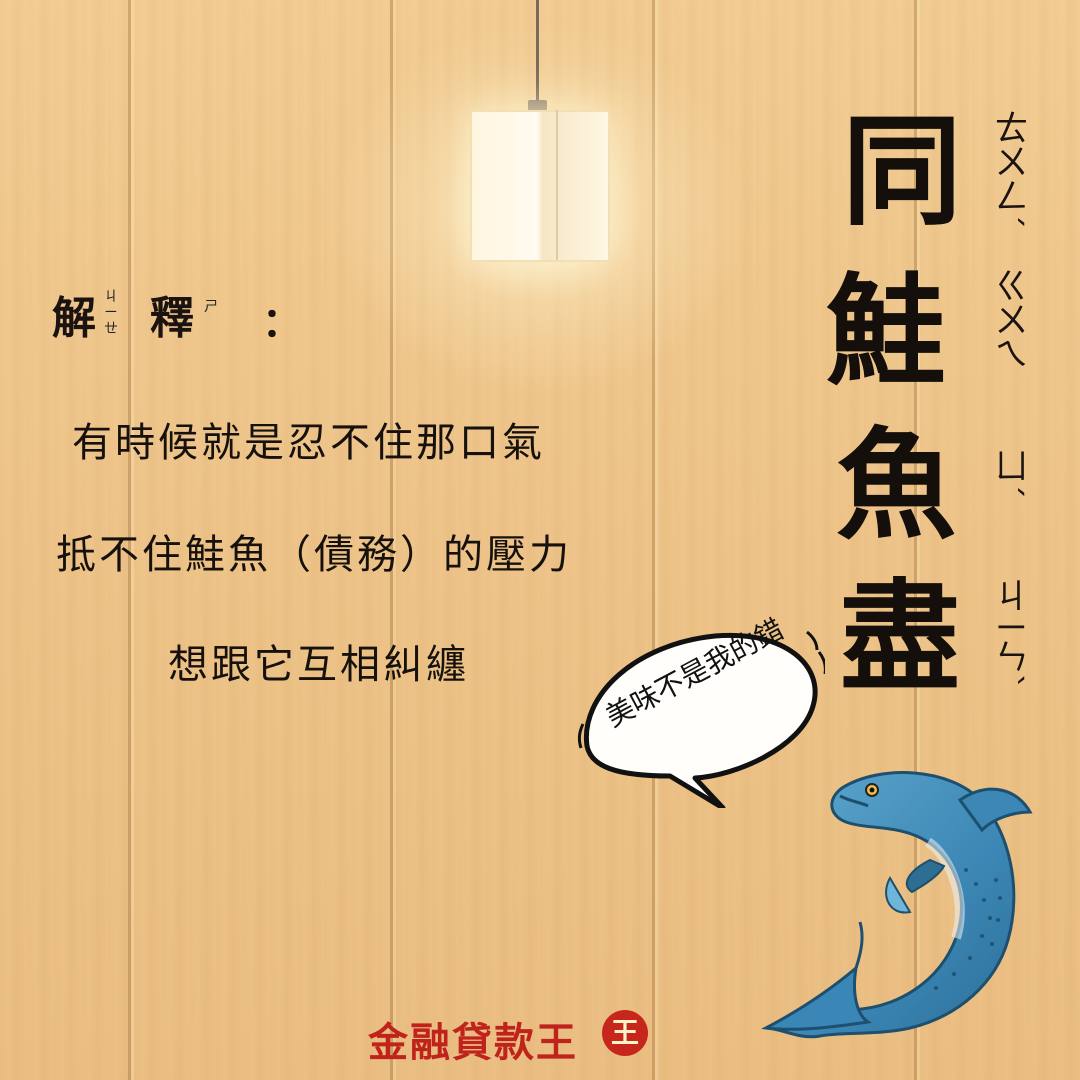 This screenshot has height=1080, width=1080. What do you see at coordinates (537, 106) in the screenshot?
I see `lamp-cap` at bounding box center [537, 106].